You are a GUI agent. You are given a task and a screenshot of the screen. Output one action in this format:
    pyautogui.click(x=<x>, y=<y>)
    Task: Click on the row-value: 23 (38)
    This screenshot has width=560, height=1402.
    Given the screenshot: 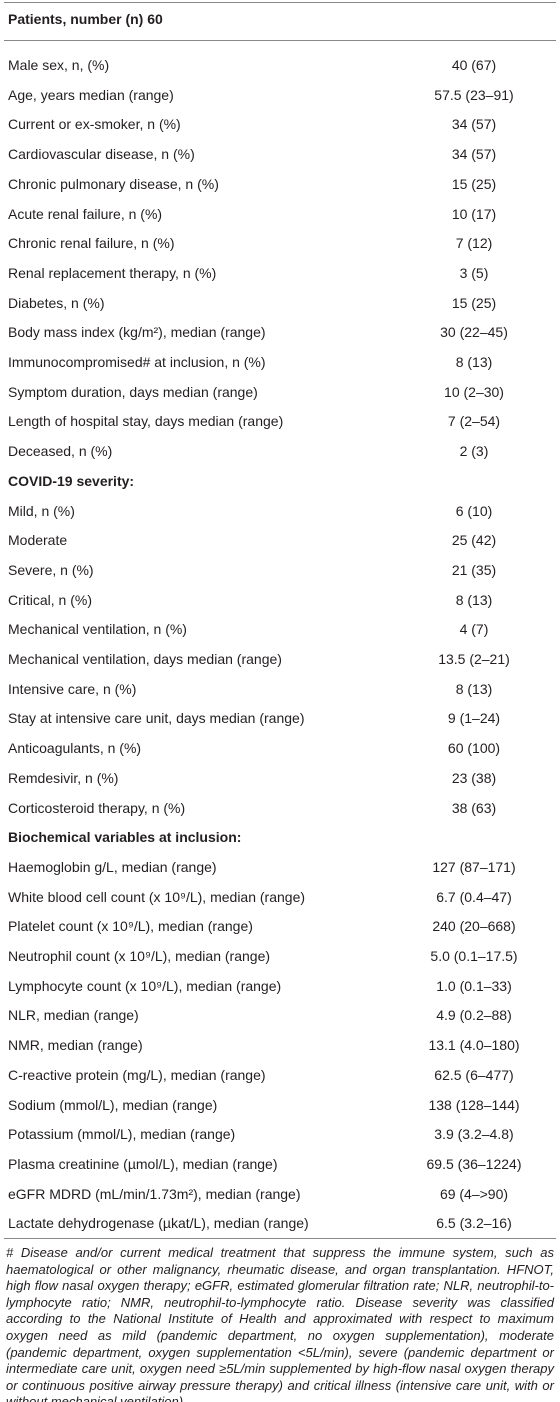 What is the action you would take?
    pyautogui.click(x=474, y=777)
    